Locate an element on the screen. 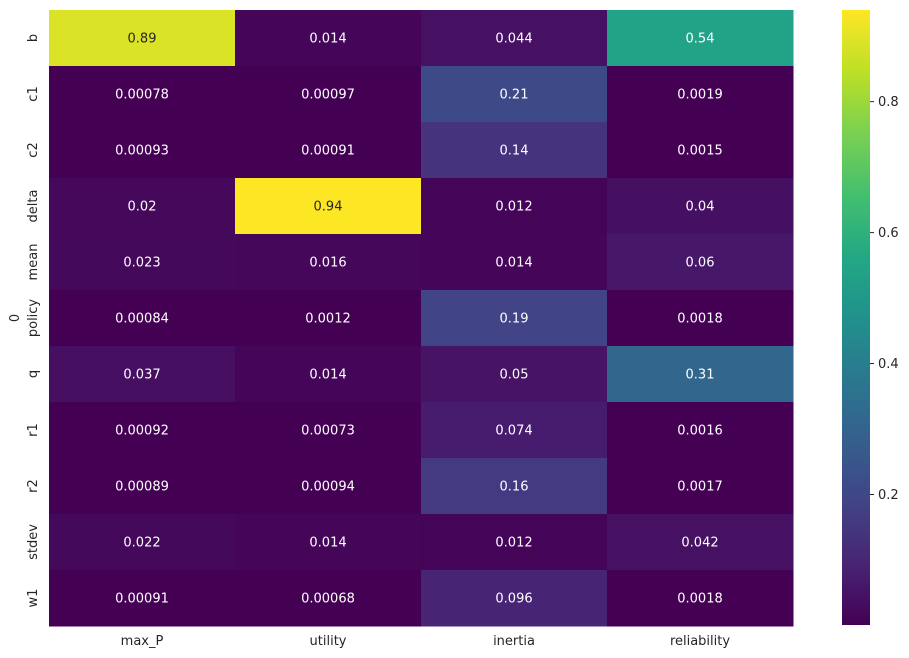 The image size is (909, 658). colorbar is located at coordinates (856, 317).